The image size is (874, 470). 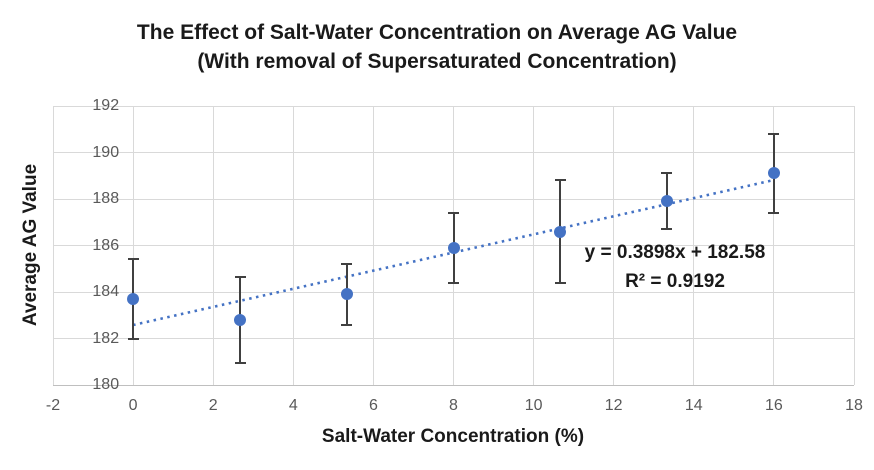 What do you see at coordinates (854, 245) in the screenshot?
I see `gridline-vertical` at bounding box center [854, 245].